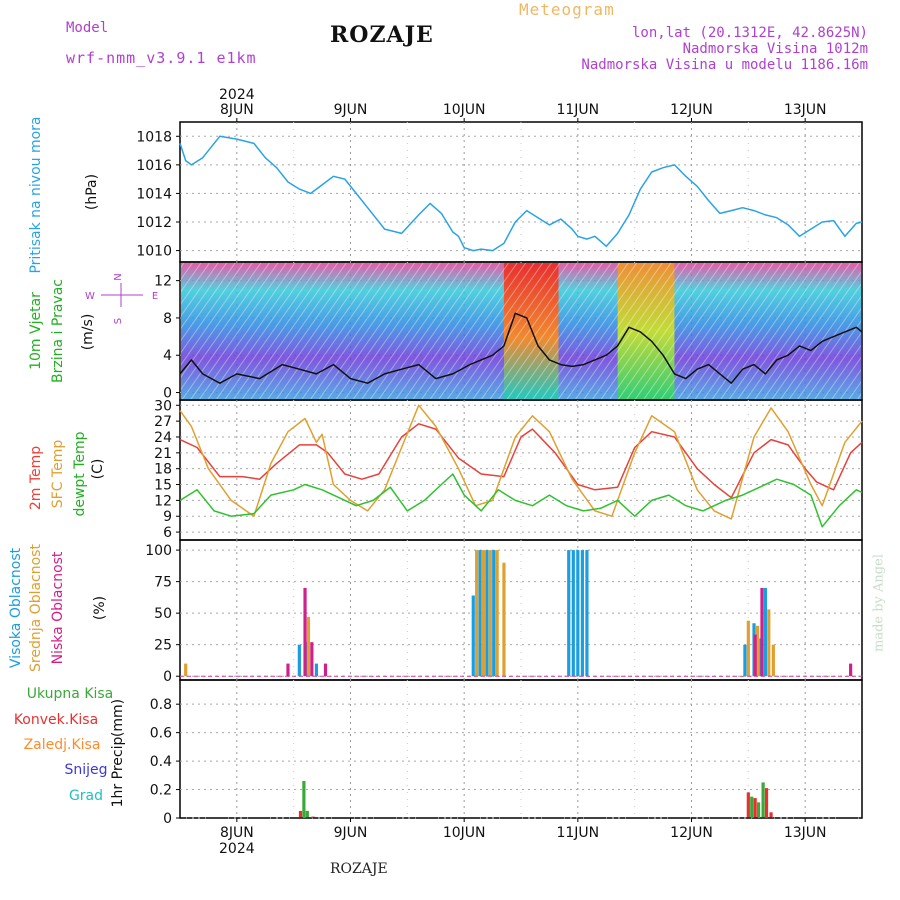  I want to click on precip-axis-label: 1hr Precip, so click(118, 772).